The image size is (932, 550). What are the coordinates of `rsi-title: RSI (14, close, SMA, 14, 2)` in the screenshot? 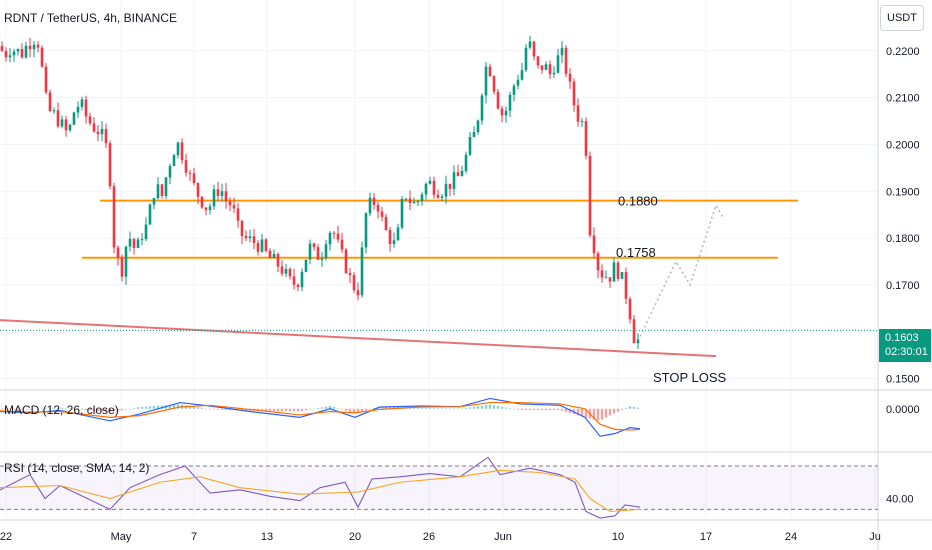 It's located at (76, 468).